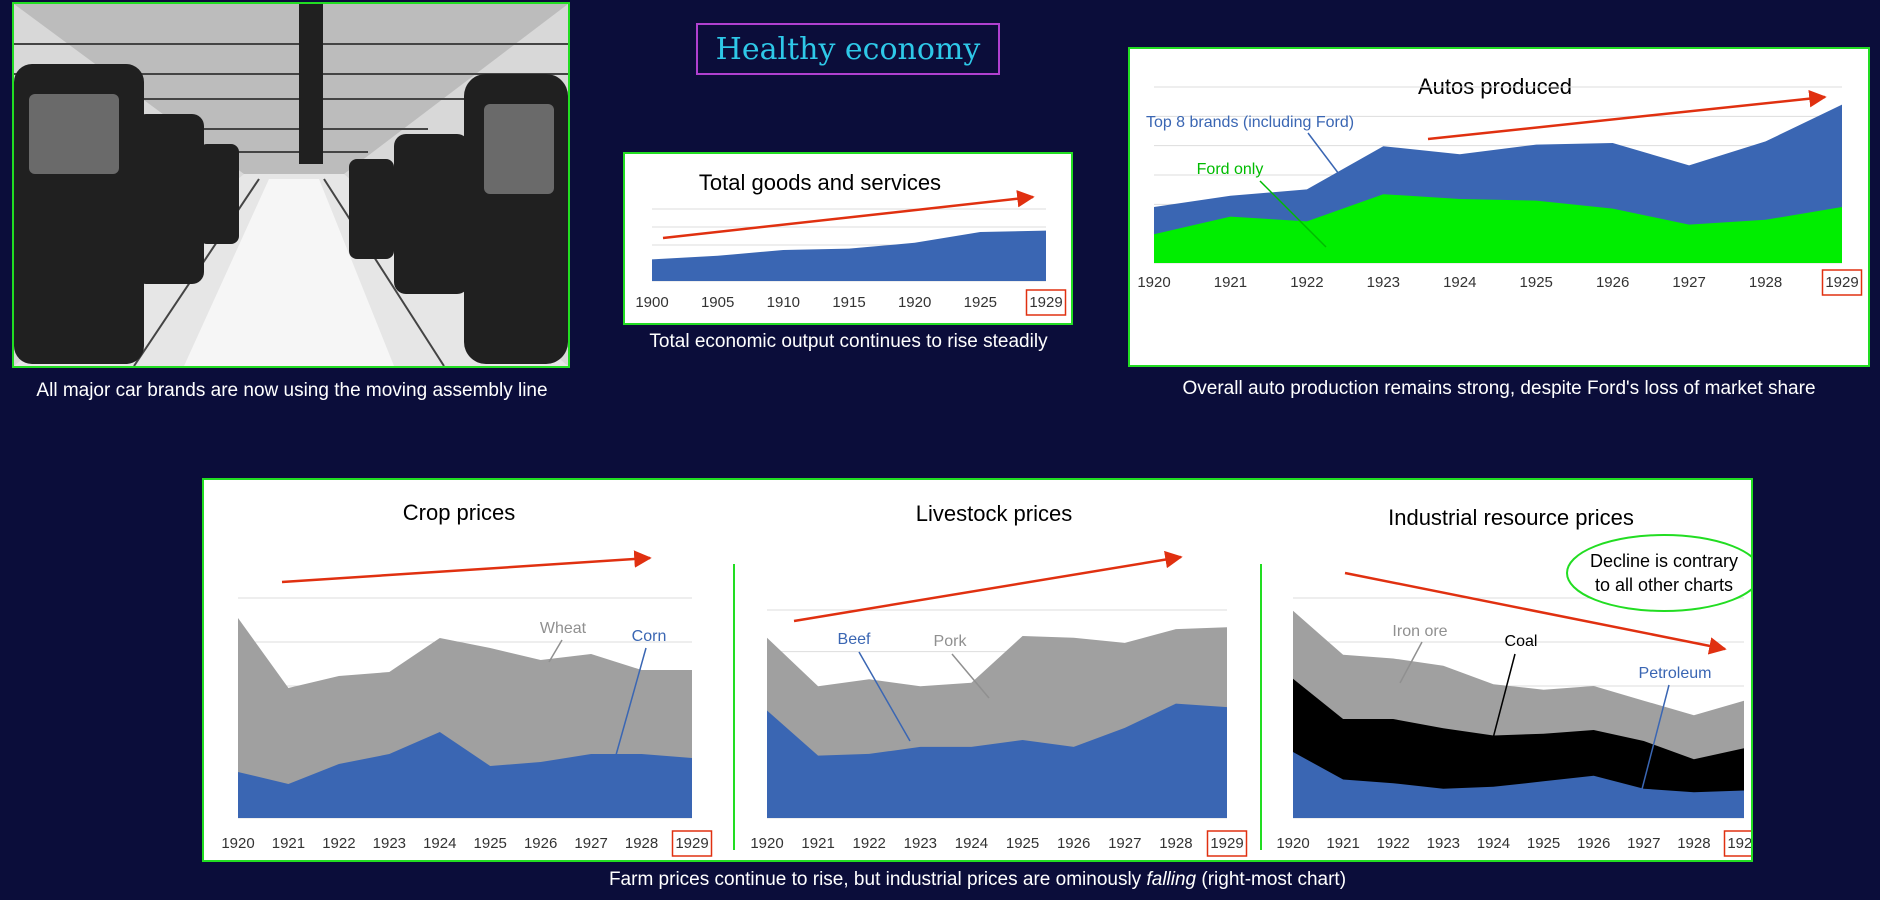  What do you see at coordinates (1271, 879) in the screenshot?
I see `prices-caption-end: (right-most chart)` at bounding box center [1271, 879].